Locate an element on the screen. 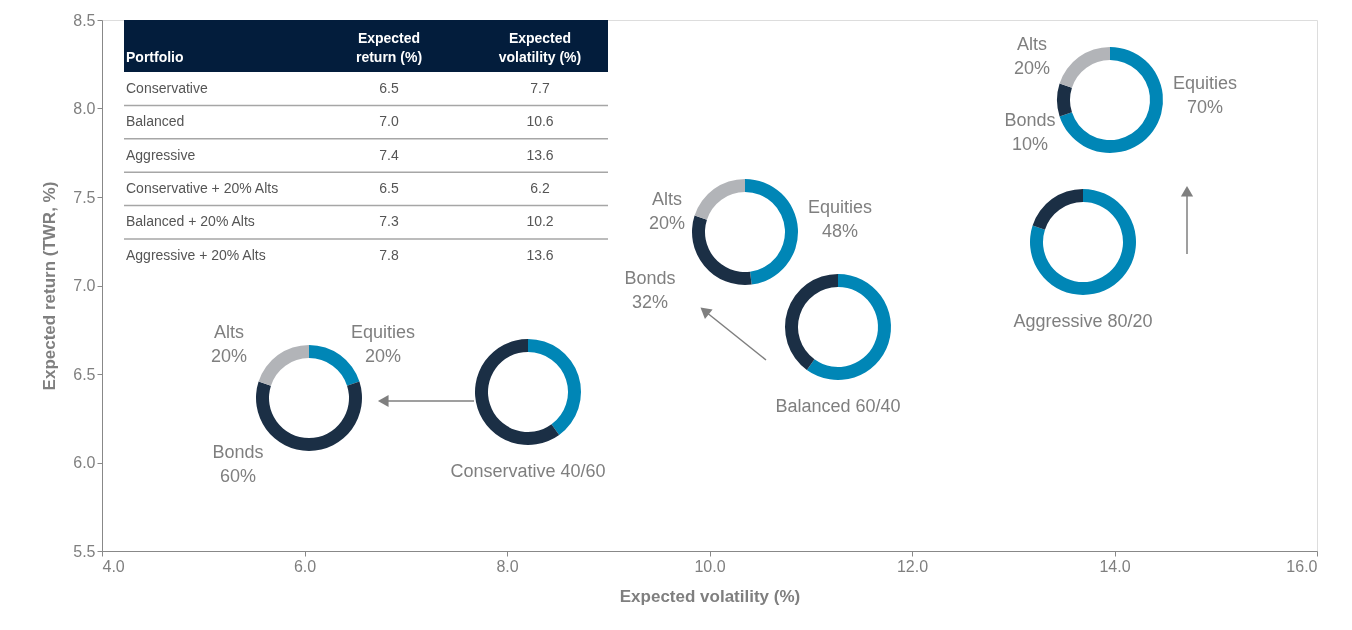  annotation: 7.7 is located at coordinates (540, 87).